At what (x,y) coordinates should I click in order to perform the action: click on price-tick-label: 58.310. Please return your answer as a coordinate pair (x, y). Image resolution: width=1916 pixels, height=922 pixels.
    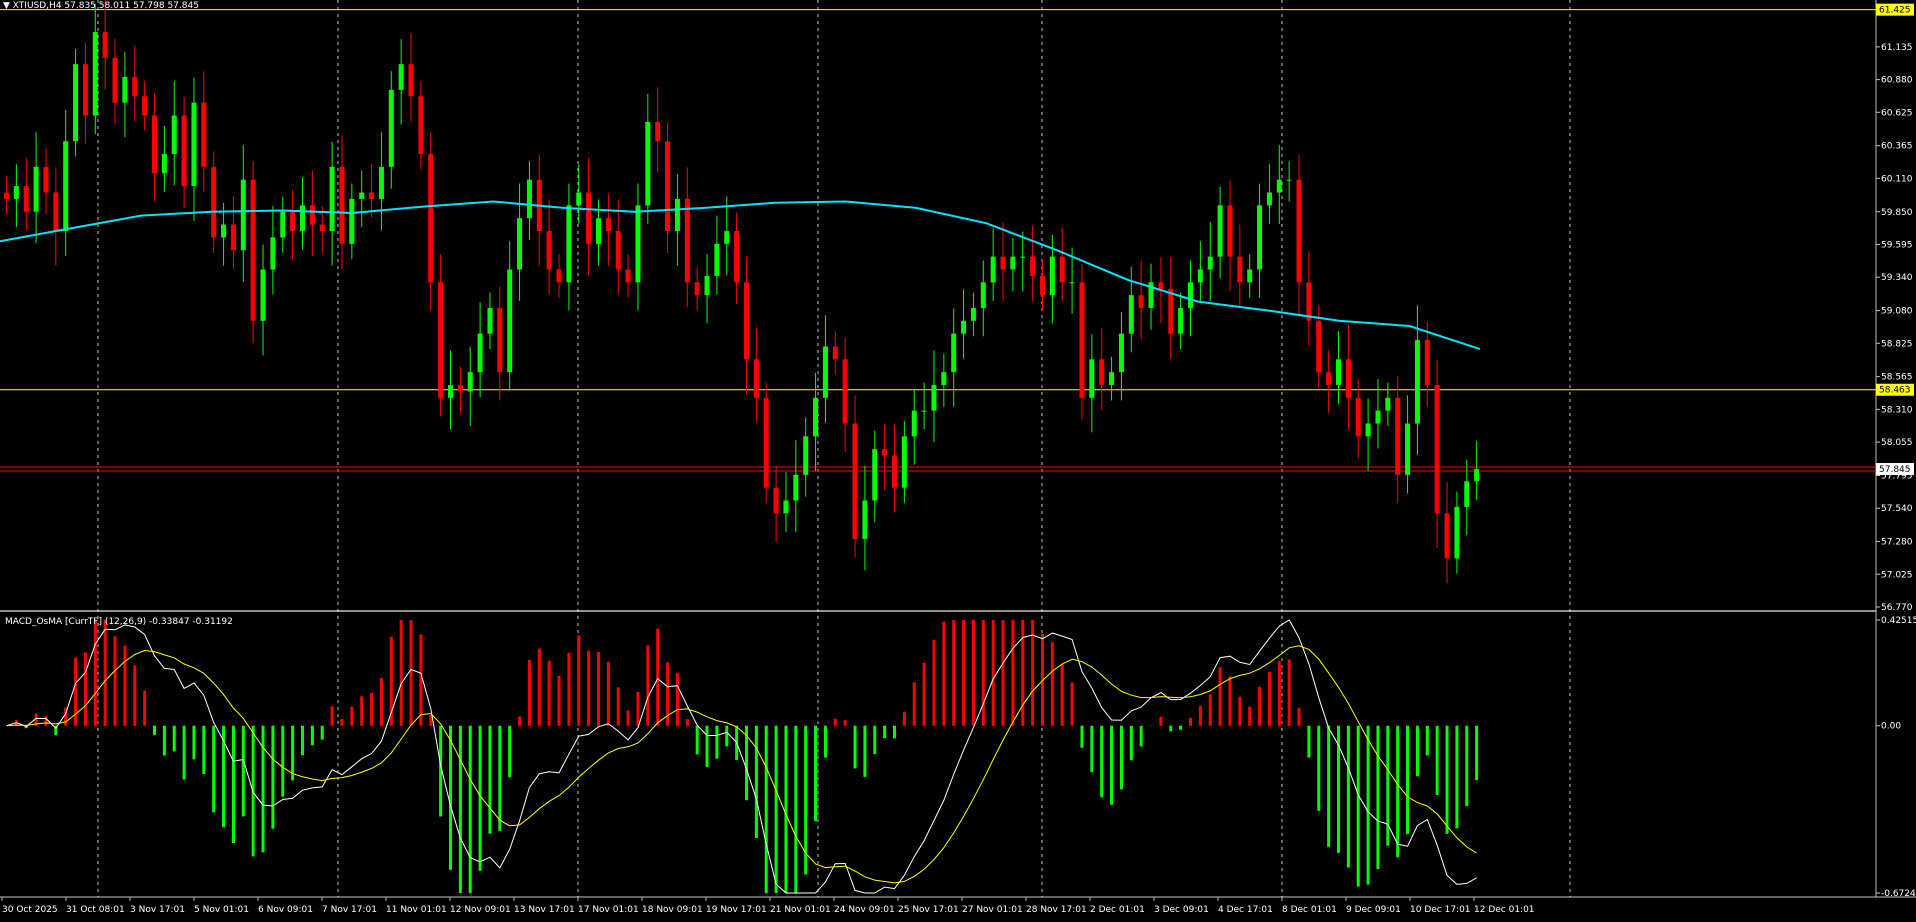
    Looking at the image, I should click on (1897, 410).